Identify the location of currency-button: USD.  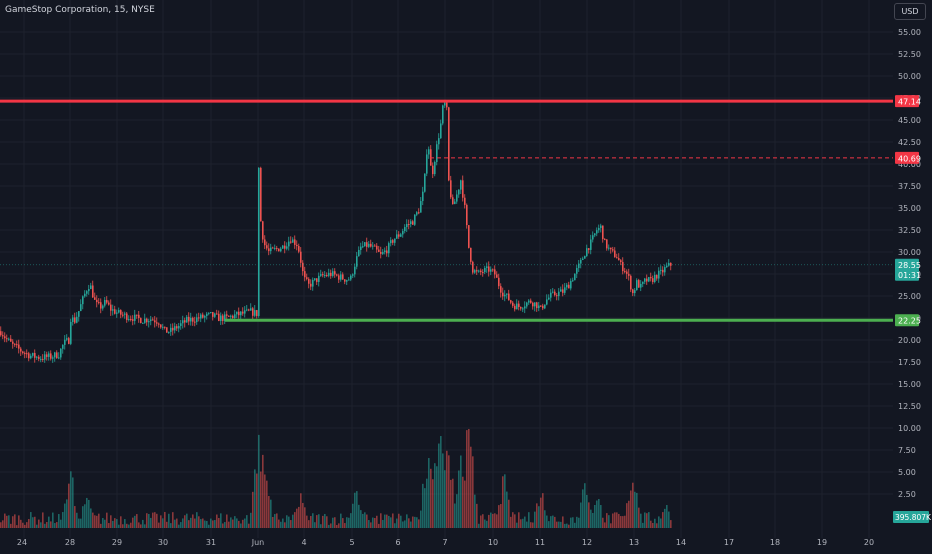
(910, 11).